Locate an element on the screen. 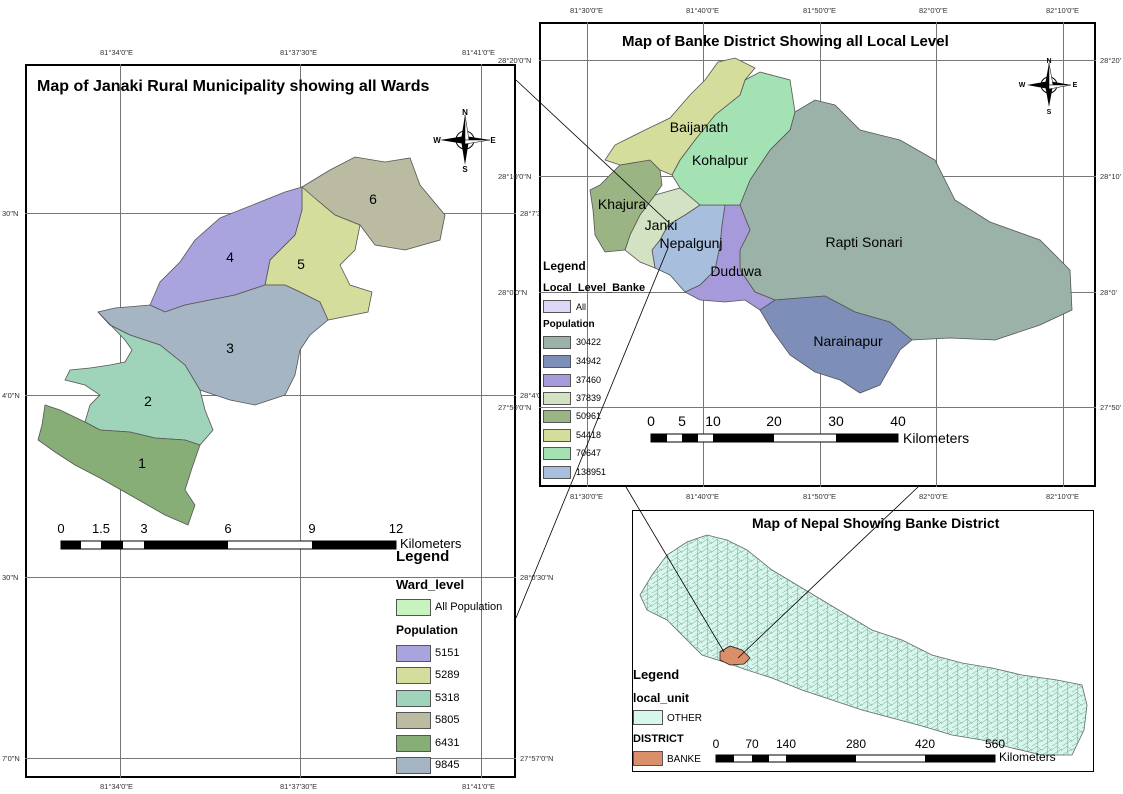 The image size is (1123, 794). ward-label: 1 is located at coordinates (142, 463).